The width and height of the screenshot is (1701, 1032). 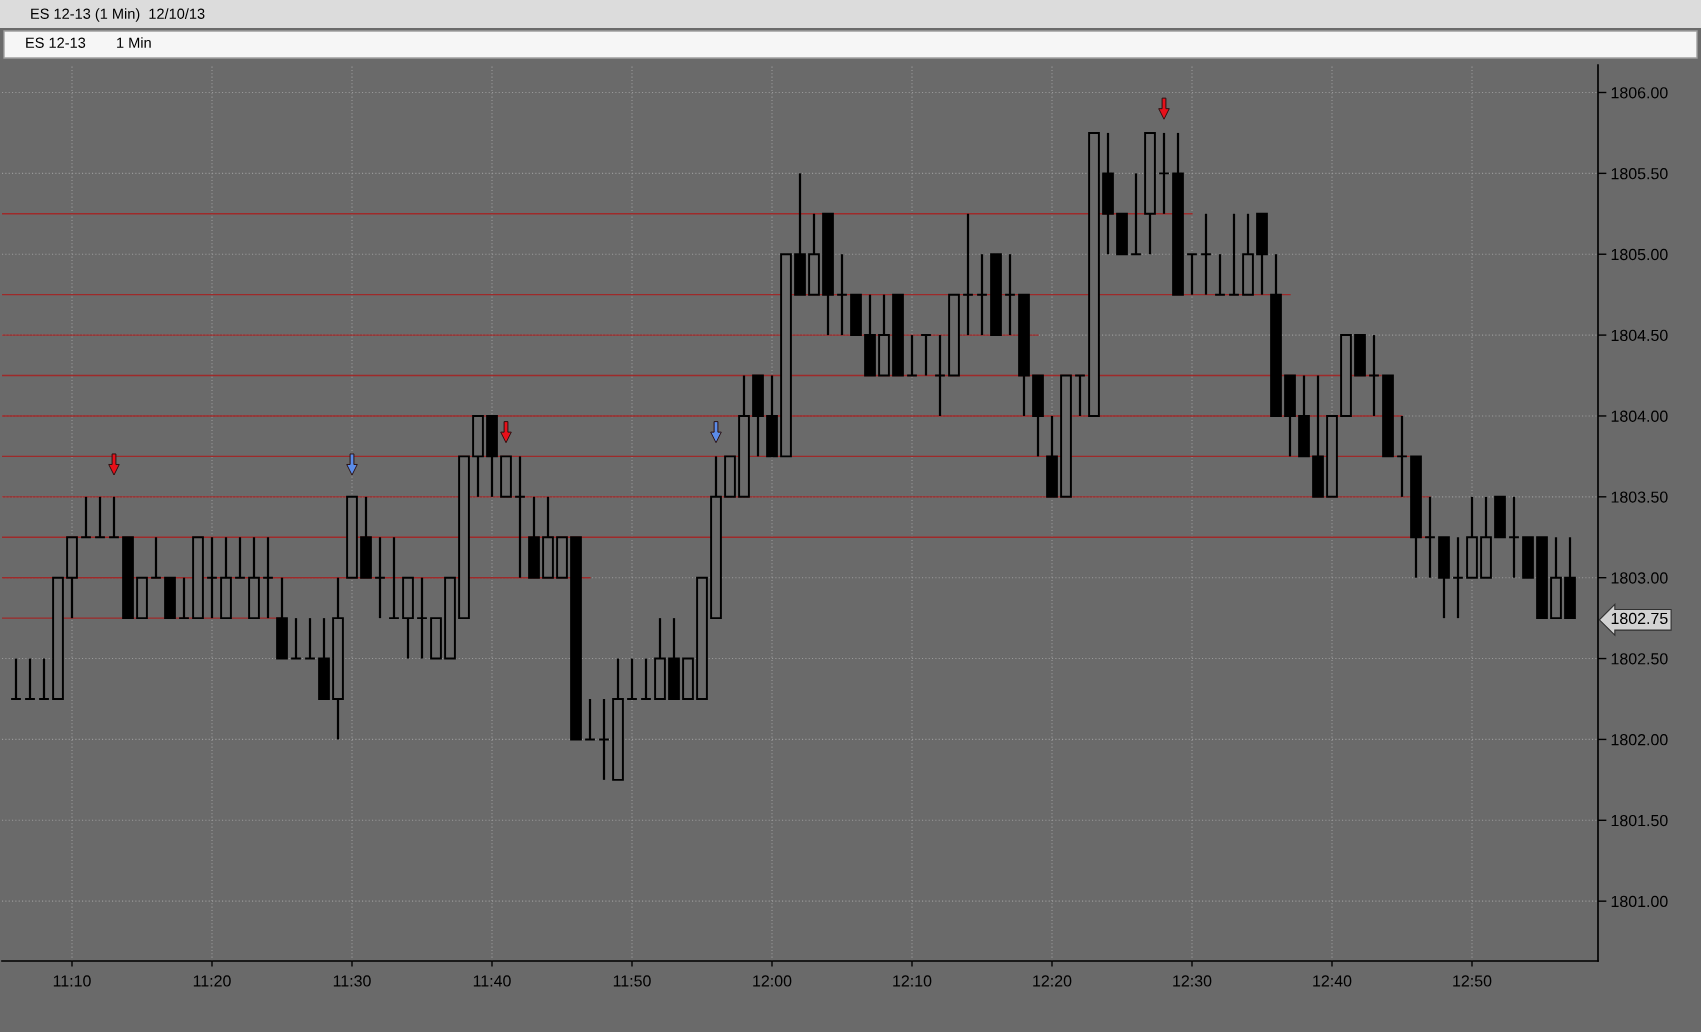 What do you see at coordinates (1639, 93) in the screenshot?
I see `y-tick-label: 1806.00` at bounding box center [1639, 93].